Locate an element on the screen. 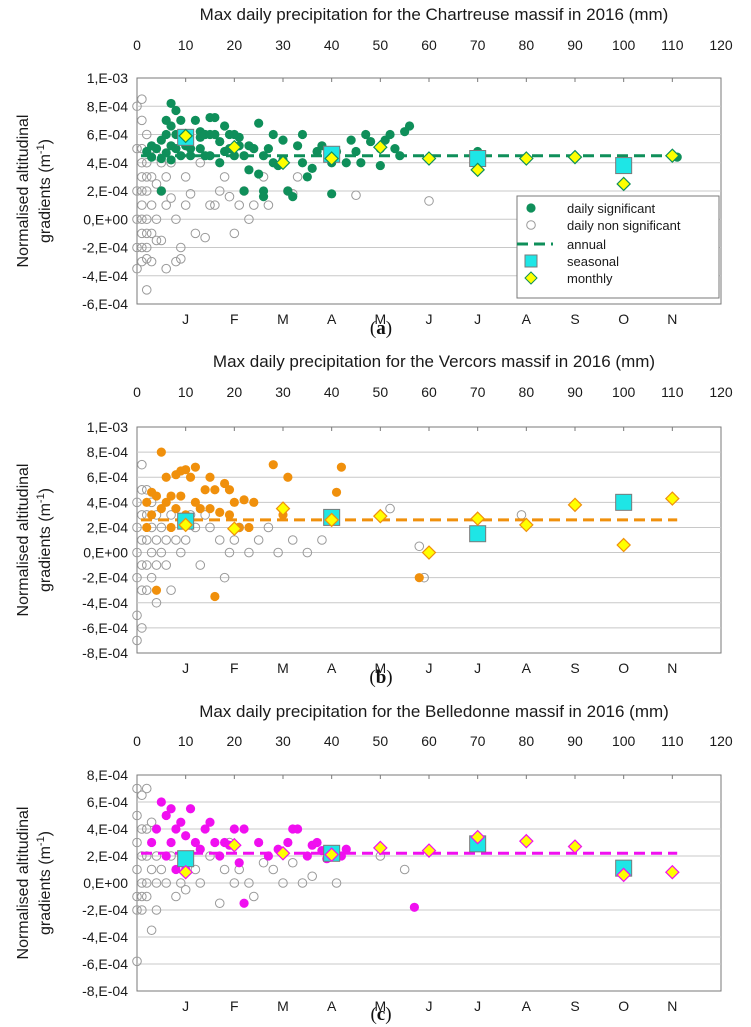  x-tick-label: 30 is located at coordinates (283, 392).